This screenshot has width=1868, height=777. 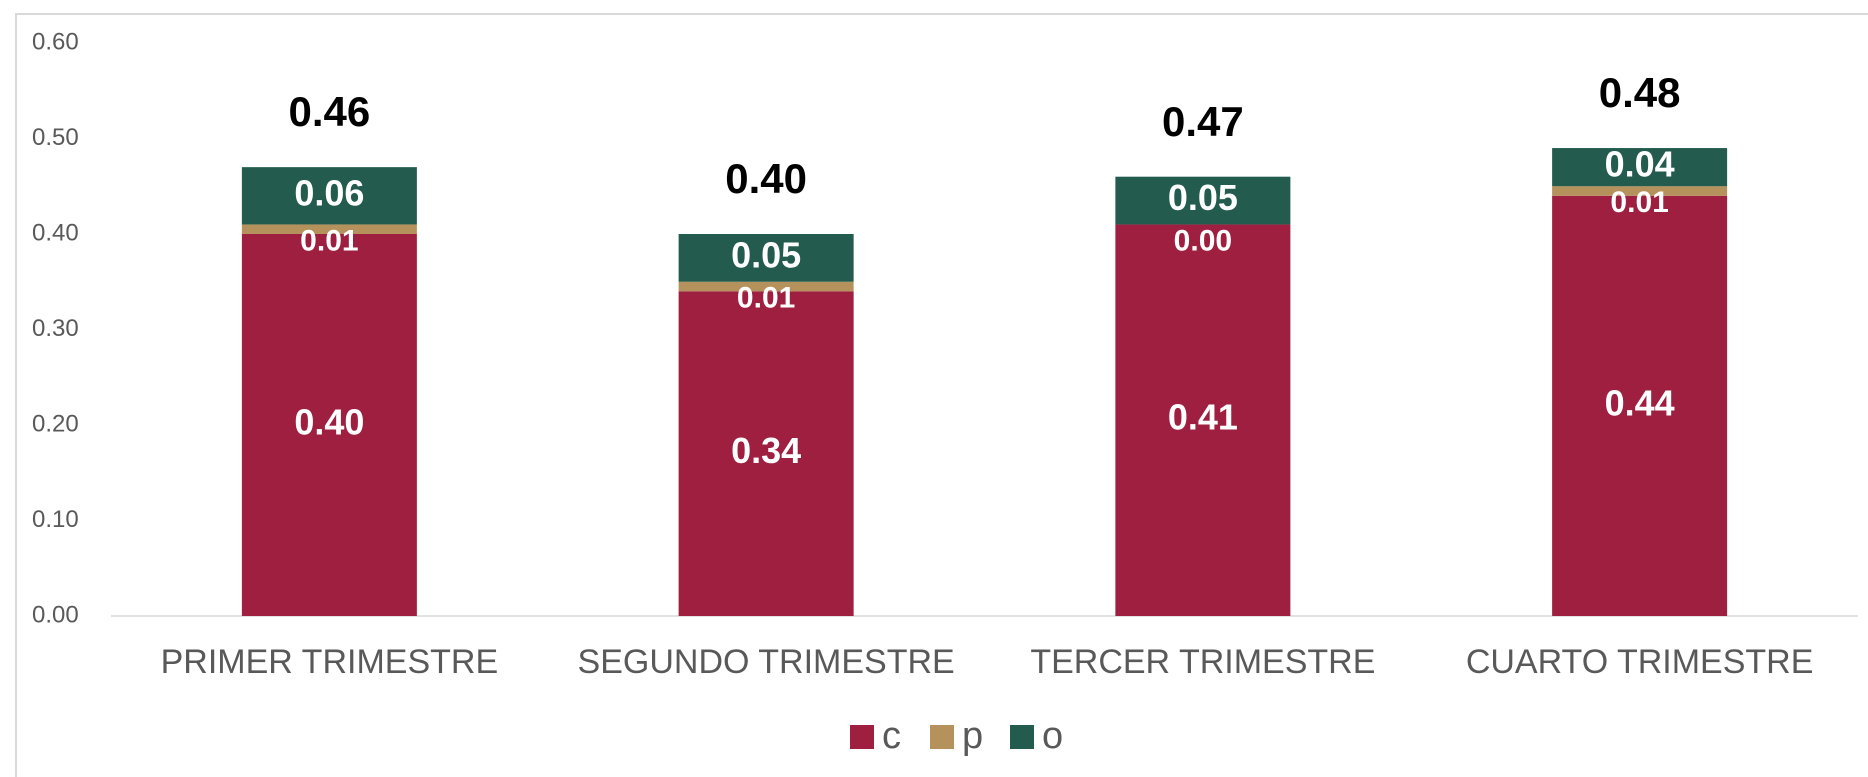 What do you see at coordinates (330, 662) in the screenshot?
I see `x-tick-label: PRIMER TRIMESTRE` at bounding box center [330, 662].